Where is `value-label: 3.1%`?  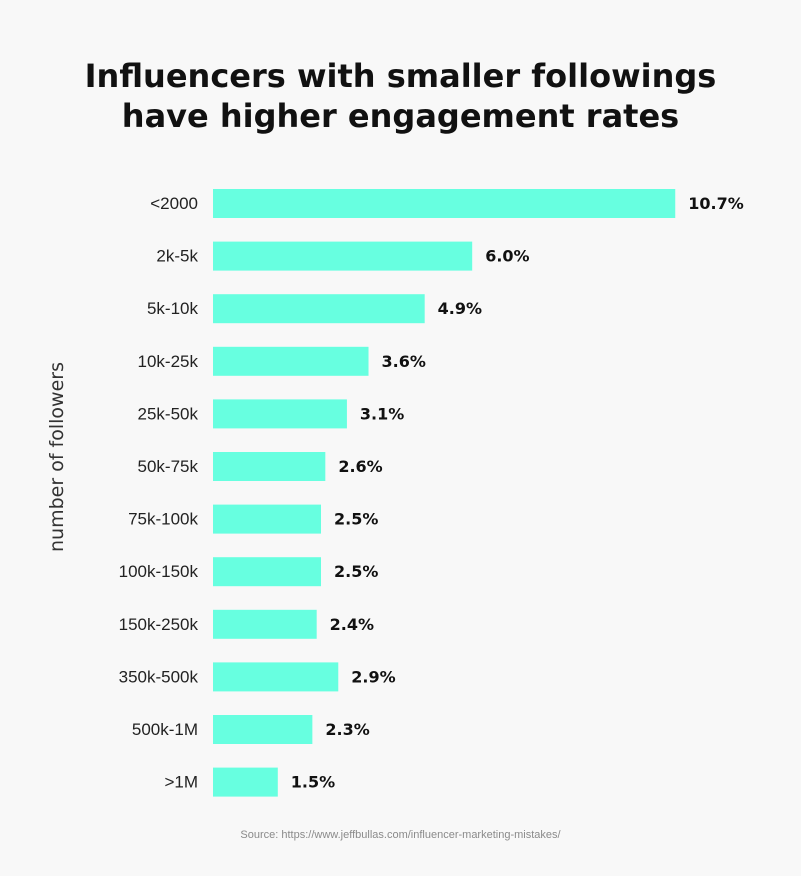
value-label: 3.1% is located at coordinates (382, 413).